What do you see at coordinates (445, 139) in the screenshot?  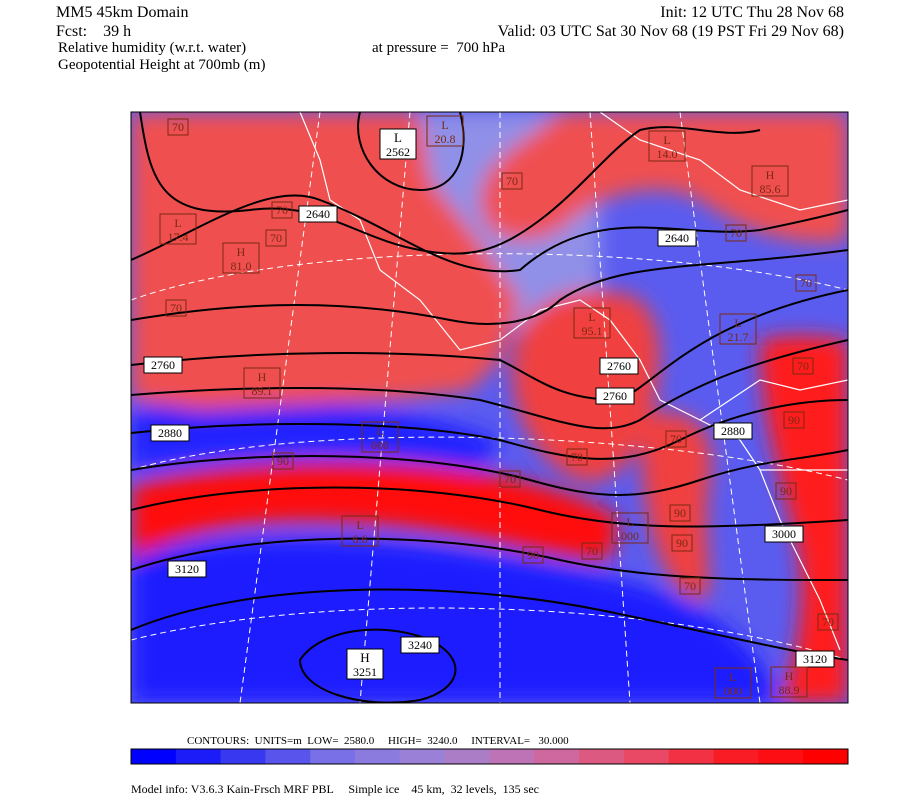 I see `center-value: 20.8` at bounding box center [445, 139].